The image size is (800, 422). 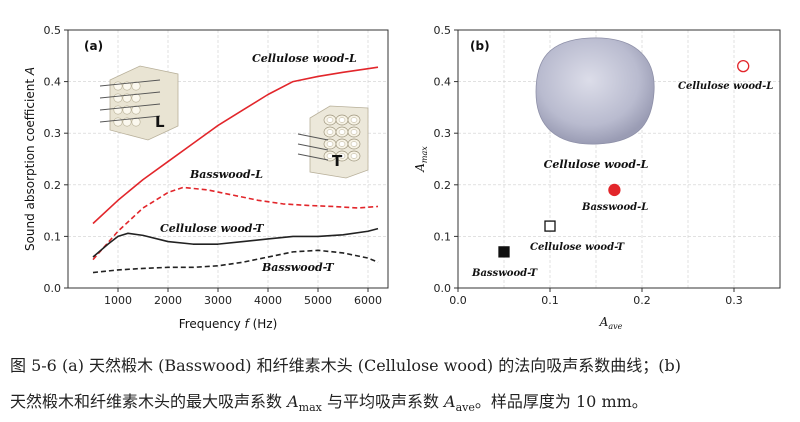 I want to click on x-tick-label: 0.1, so click(x=550, y=300).